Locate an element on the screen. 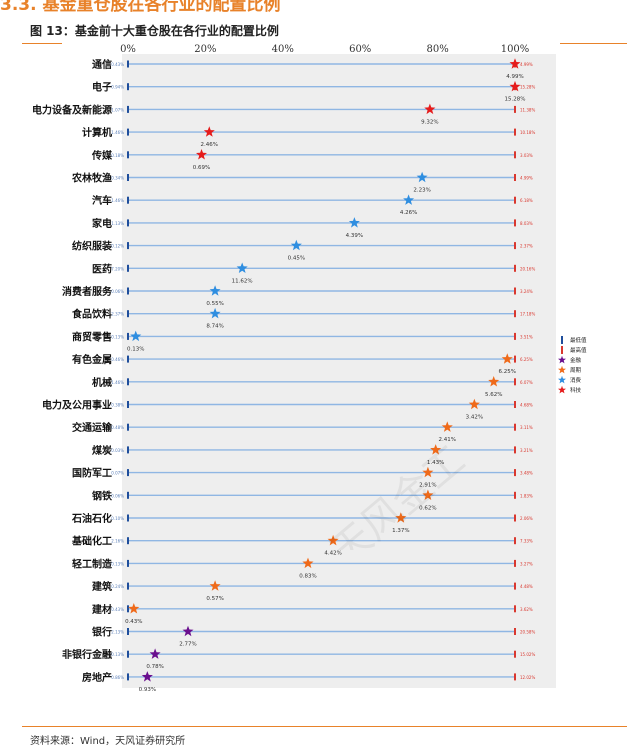  industry-label: 交通运输 is located at coordinates (92, 427).